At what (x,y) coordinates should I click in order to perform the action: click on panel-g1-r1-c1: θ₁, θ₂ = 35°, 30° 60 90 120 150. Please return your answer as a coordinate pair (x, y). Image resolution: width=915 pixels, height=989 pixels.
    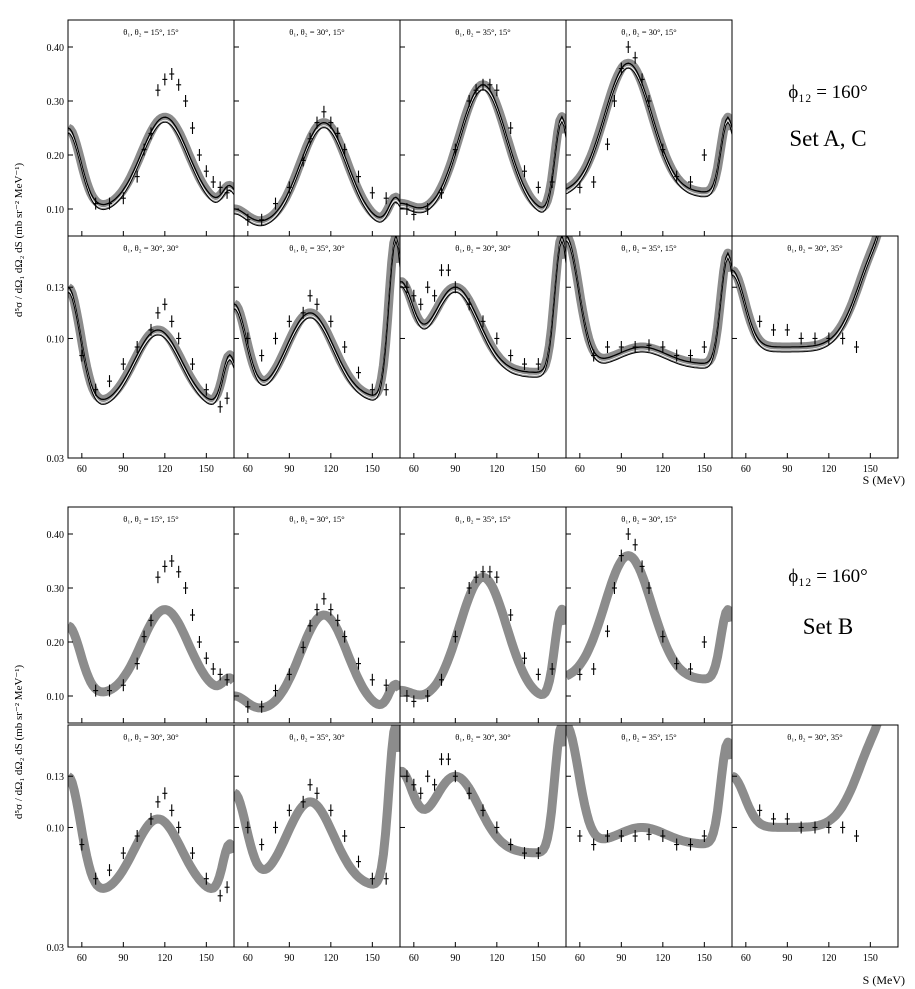
    Looking at the image, I should click on (317, 844).